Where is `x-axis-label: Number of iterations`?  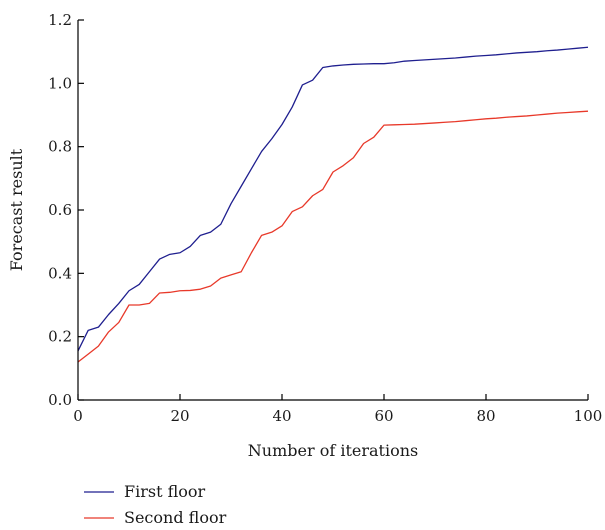
x-axis-label: Number of iterations is located at coordinates (333, 450).